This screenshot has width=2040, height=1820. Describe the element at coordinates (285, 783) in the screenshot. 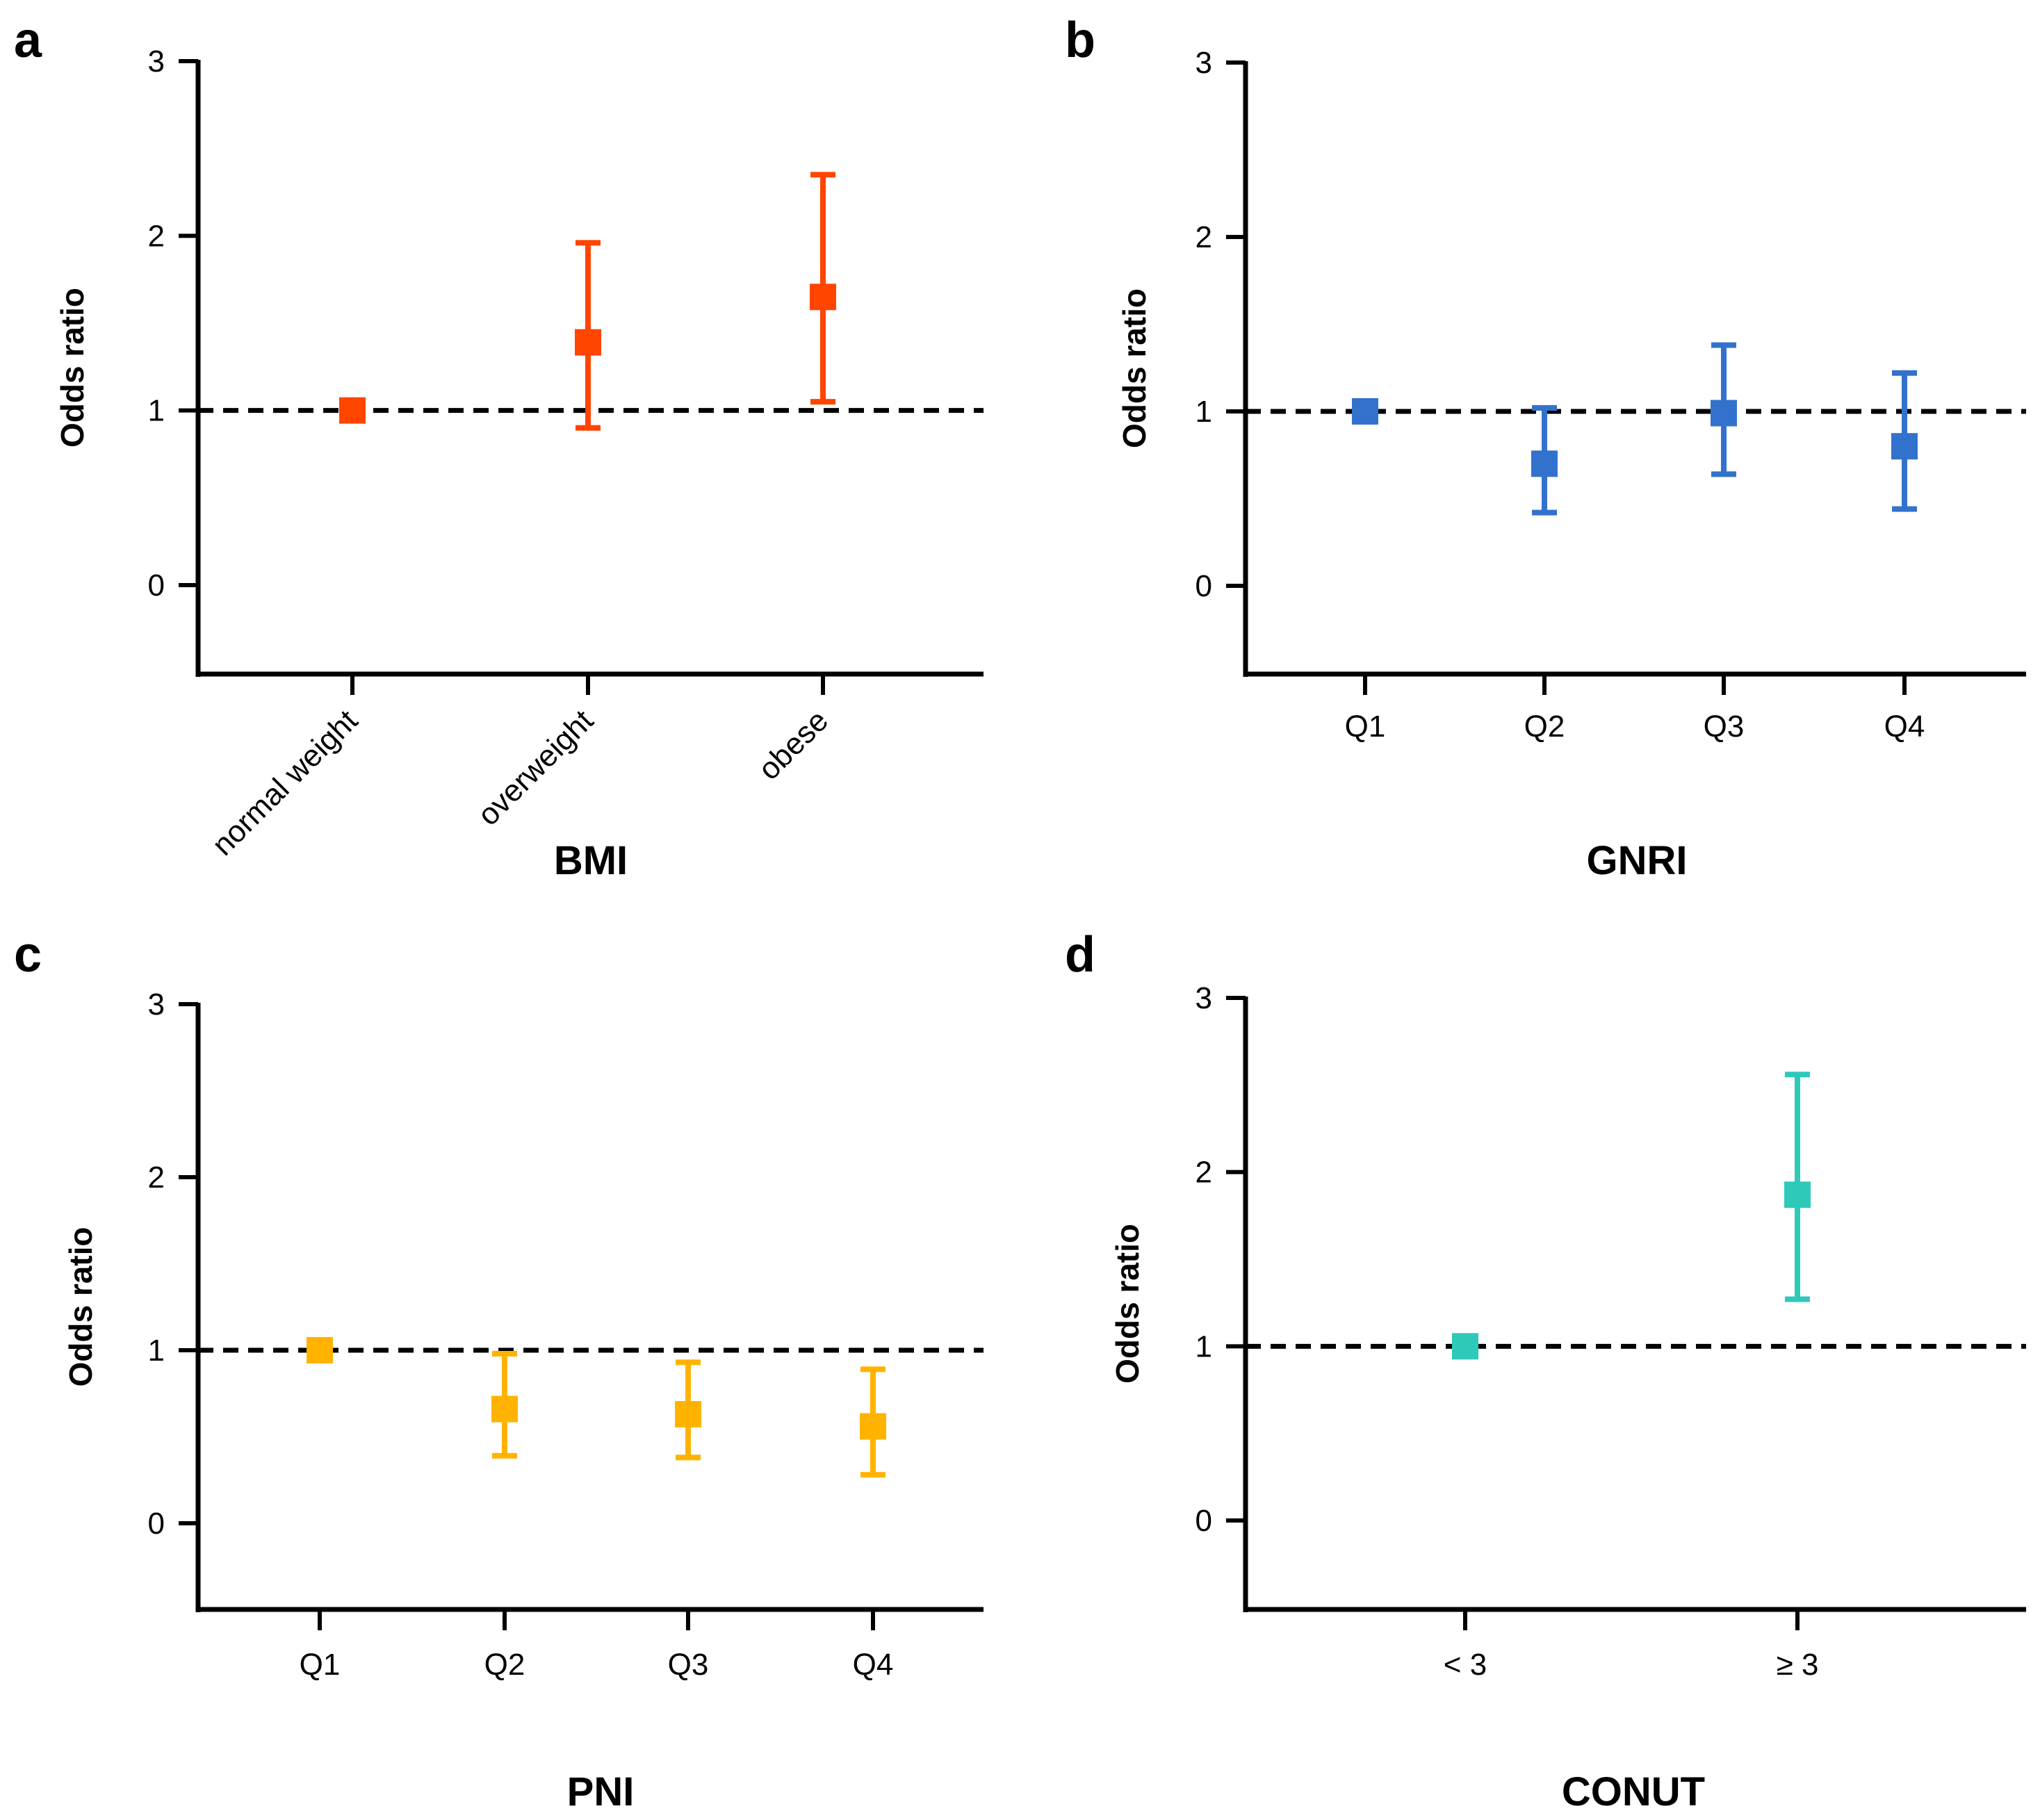

I see `x-tick-label: normal weight` at that location.